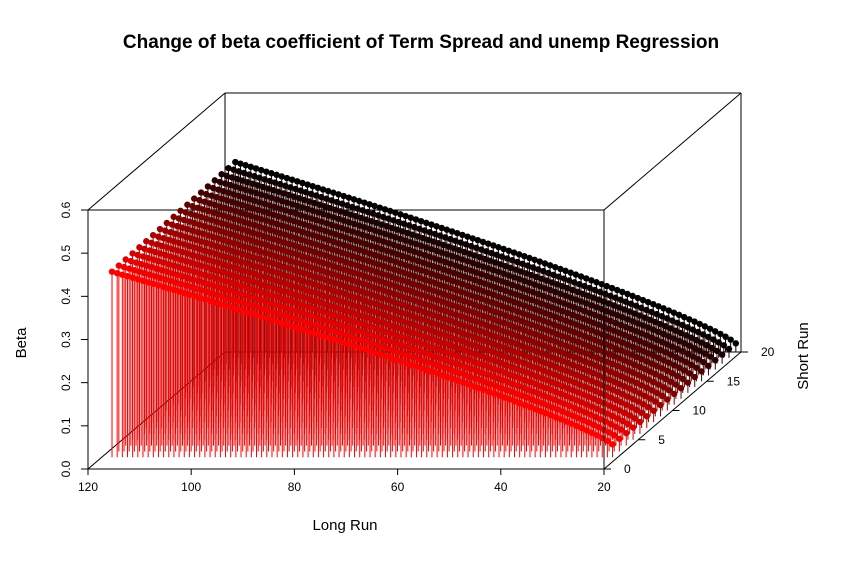  I want to click on x-axis-label: Long Run, so click(344, 525).